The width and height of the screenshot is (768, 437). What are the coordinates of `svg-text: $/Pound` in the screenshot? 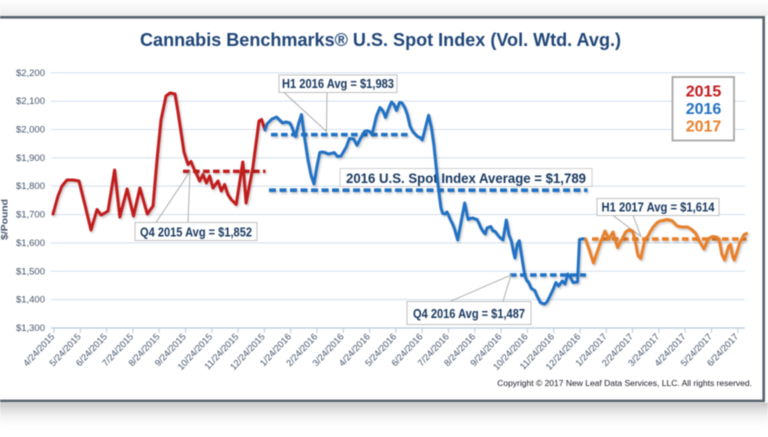 It's located at (5, 219).